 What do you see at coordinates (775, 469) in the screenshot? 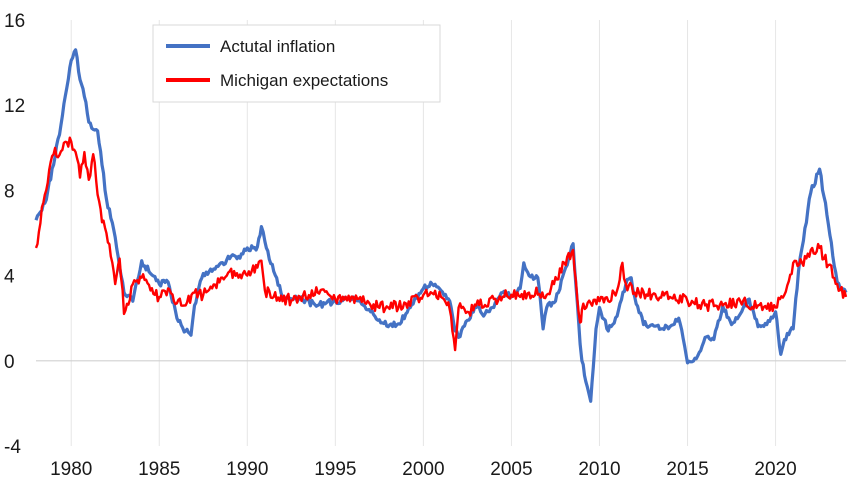
I see `x-tick-label: 2020` at bounding box center [775, 469].